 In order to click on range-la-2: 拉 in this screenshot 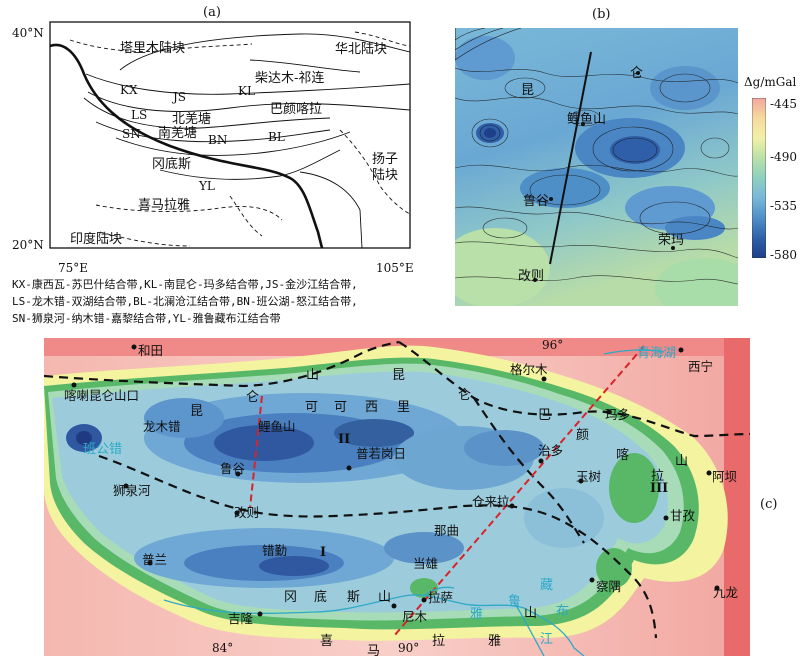, I will do `click(439, 641)`.